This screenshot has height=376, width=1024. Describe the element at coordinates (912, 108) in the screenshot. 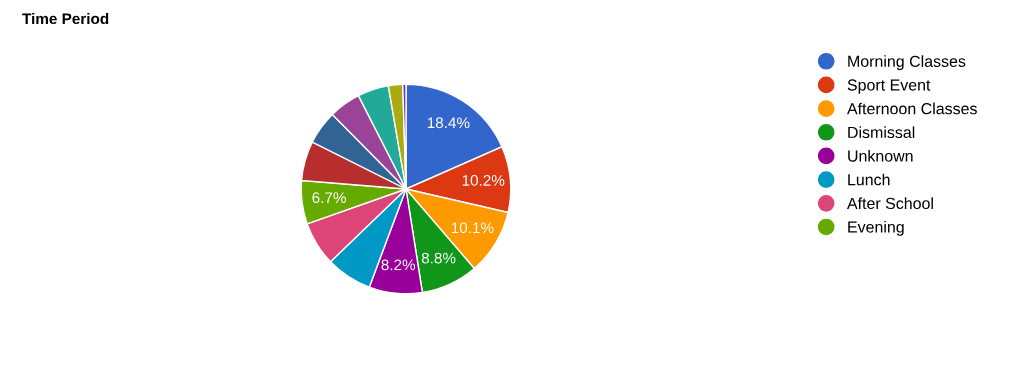

I see `legend-label: Afternoon Classes` at that location.